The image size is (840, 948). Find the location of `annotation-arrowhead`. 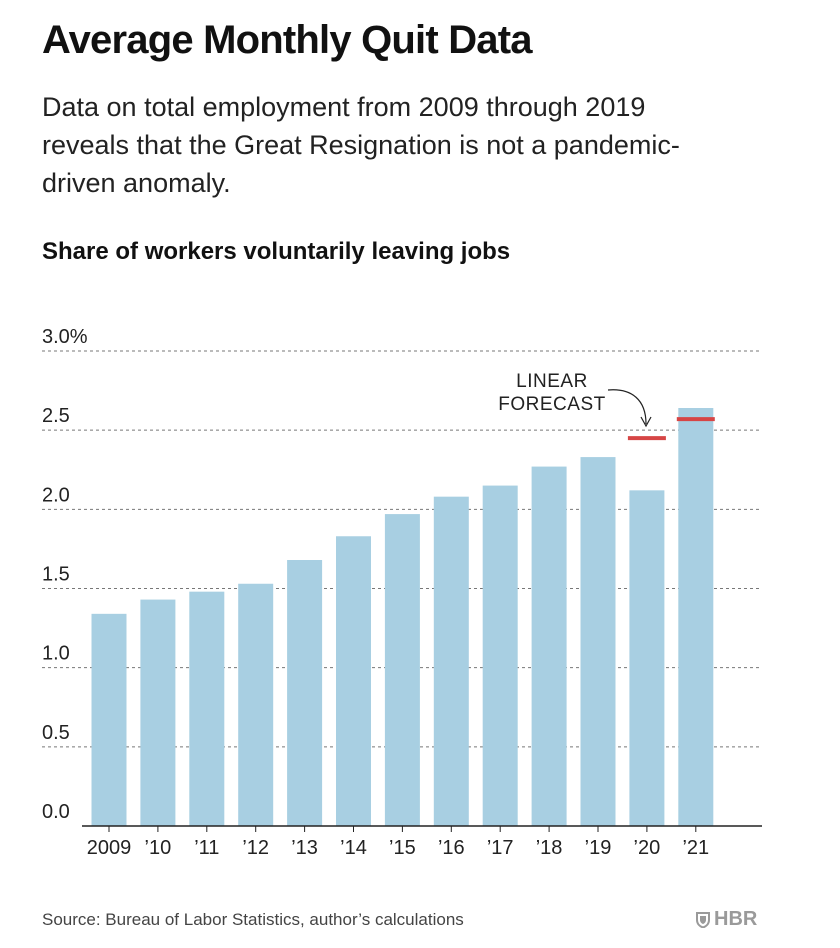

annotation-arrowhead is located at coordinates (646, 422).